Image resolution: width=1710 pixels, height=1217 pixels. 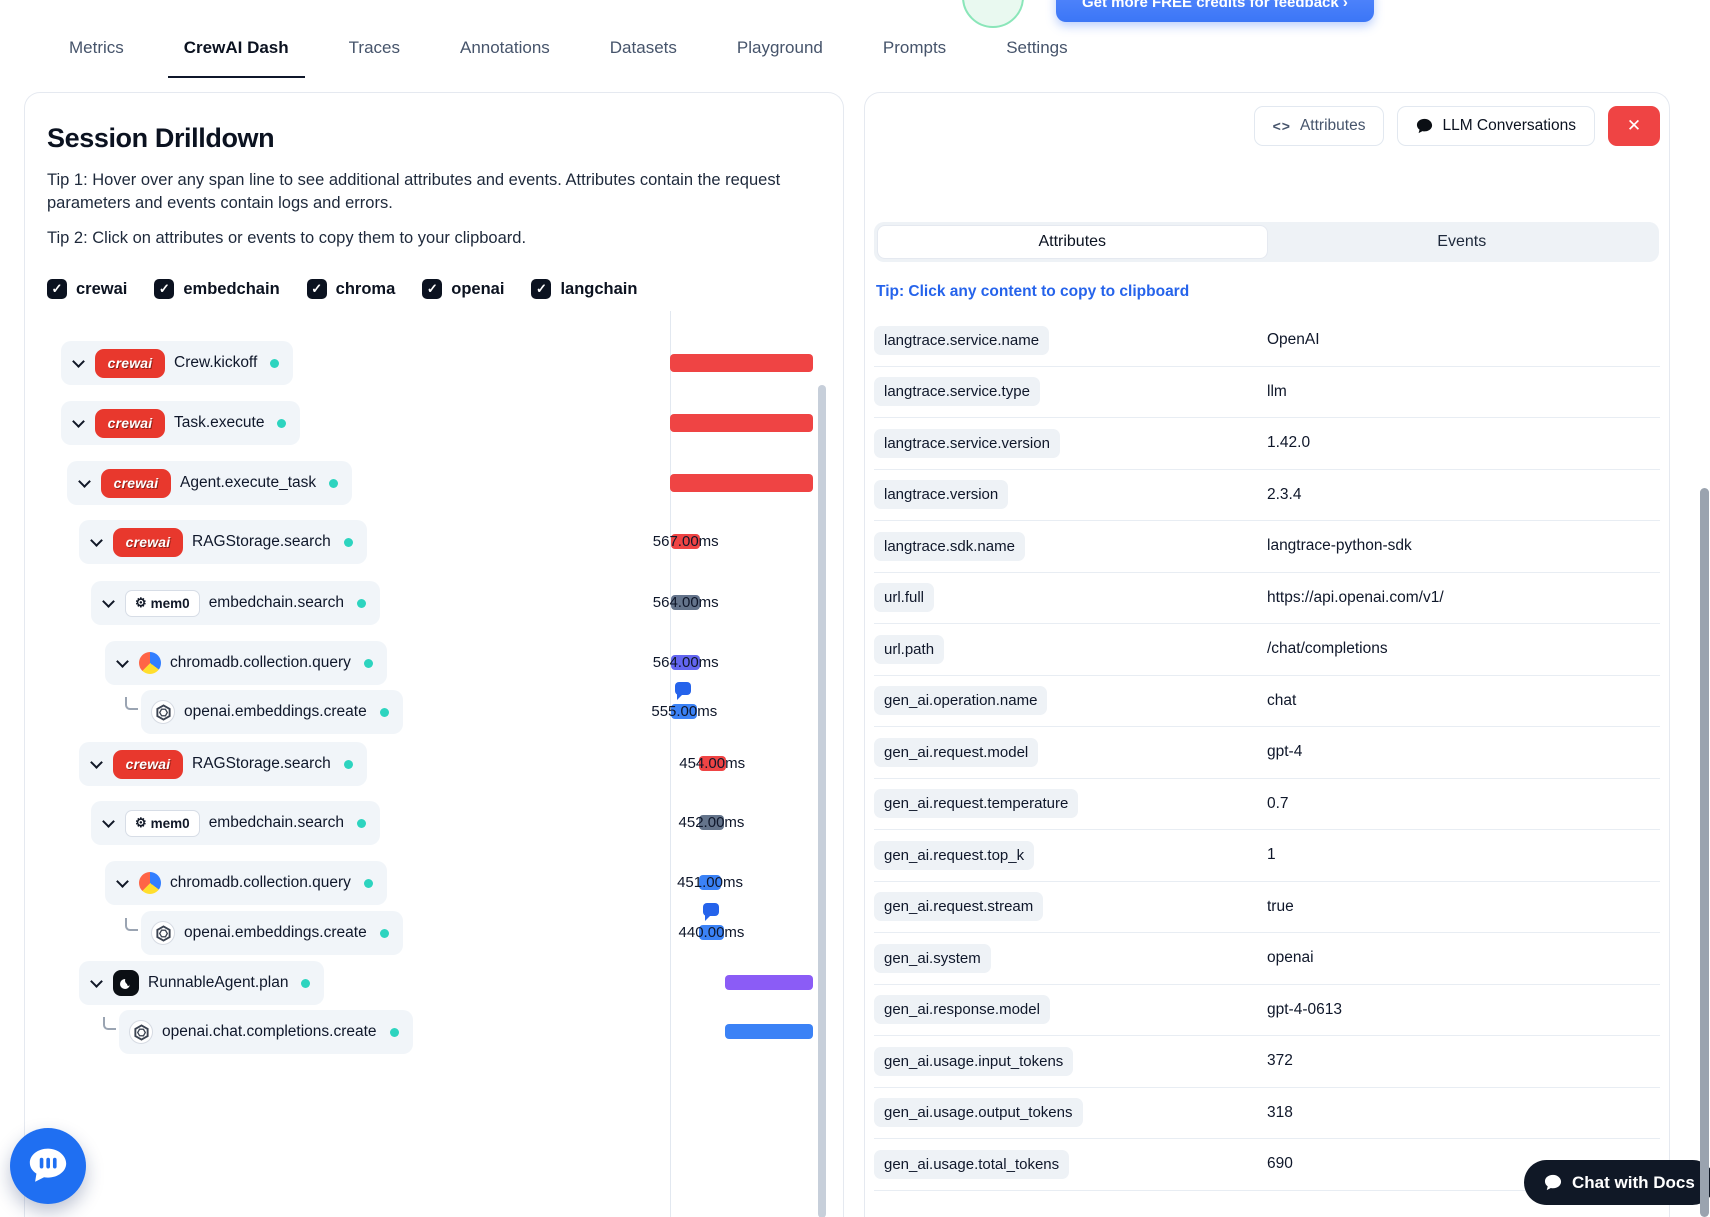 What do you see at coordinates (1280, 906) in the screenshot?
I see `attribute-value: true` at bounding box center [1280, 906].